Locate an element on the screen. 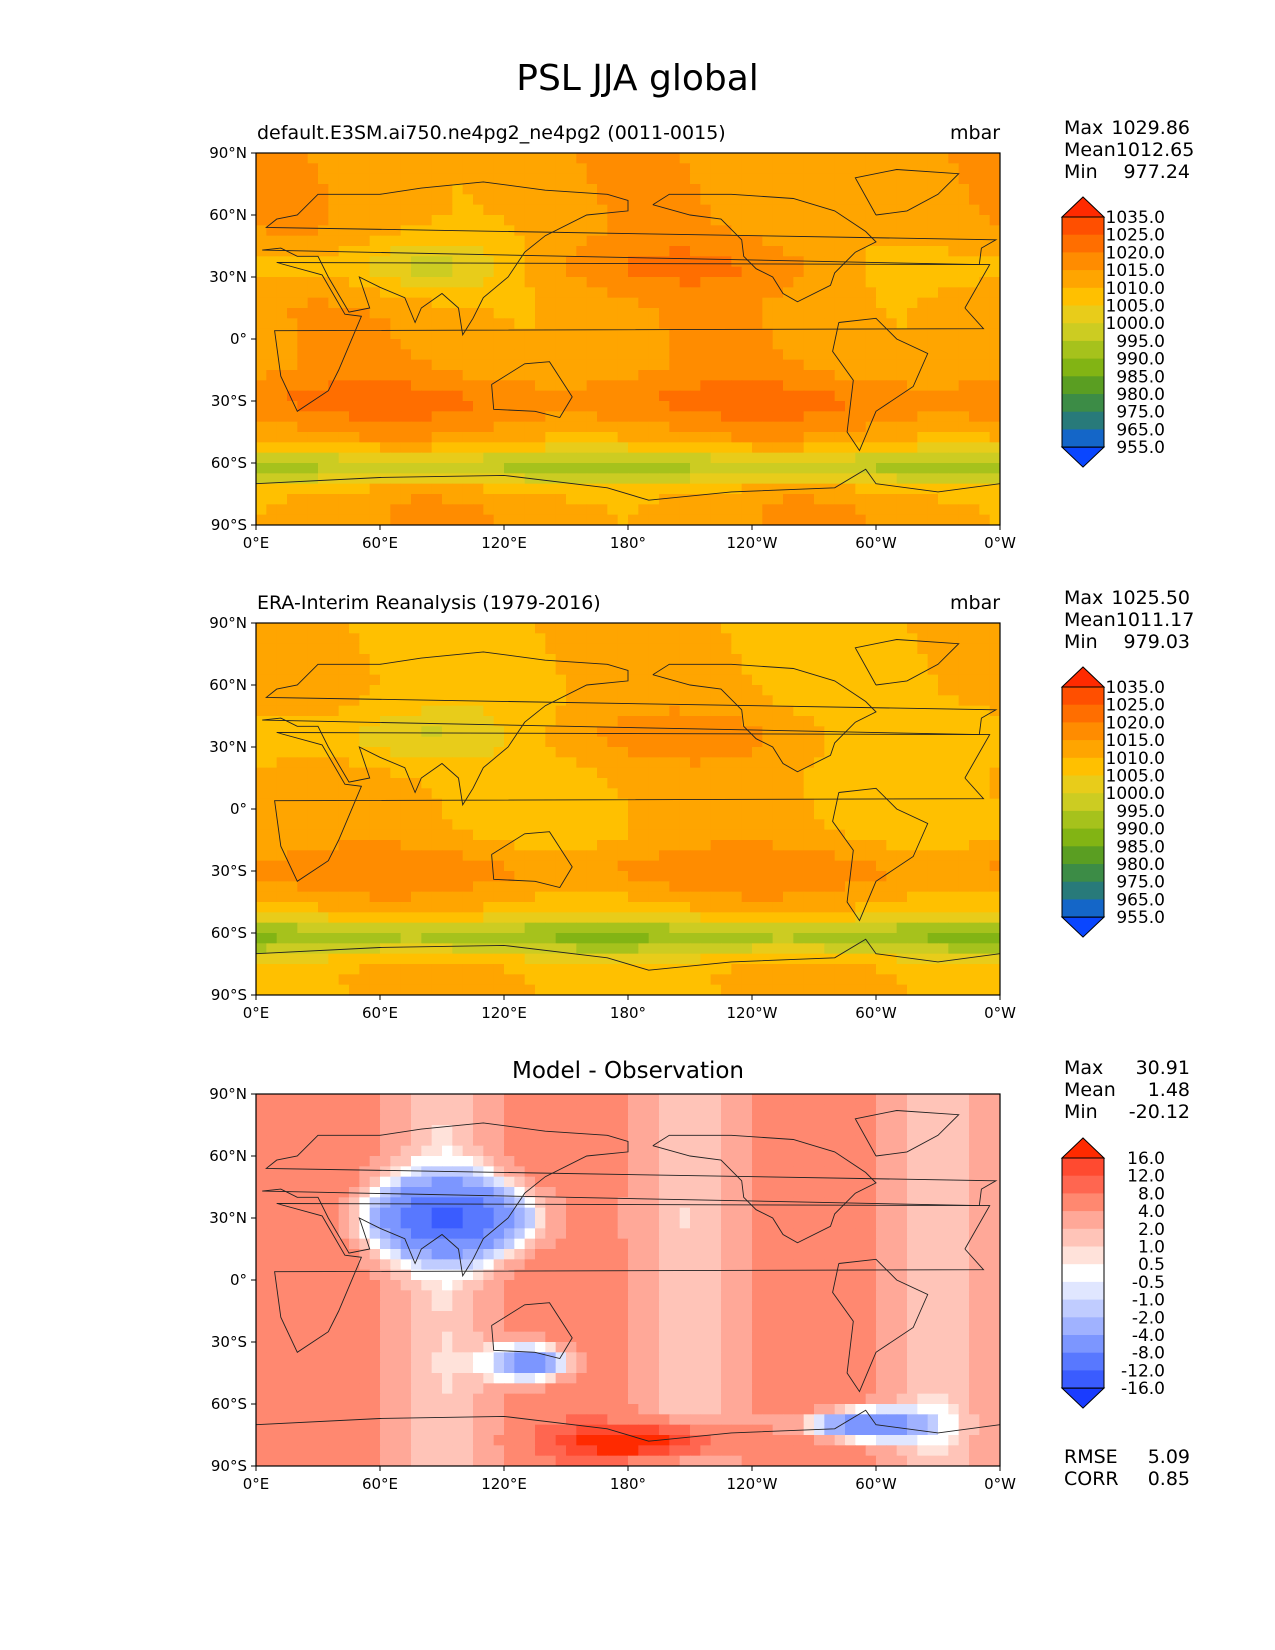 The image size is (1275, 1650). stat-min: Min 979.03 is located at coordinates (1127, 642).